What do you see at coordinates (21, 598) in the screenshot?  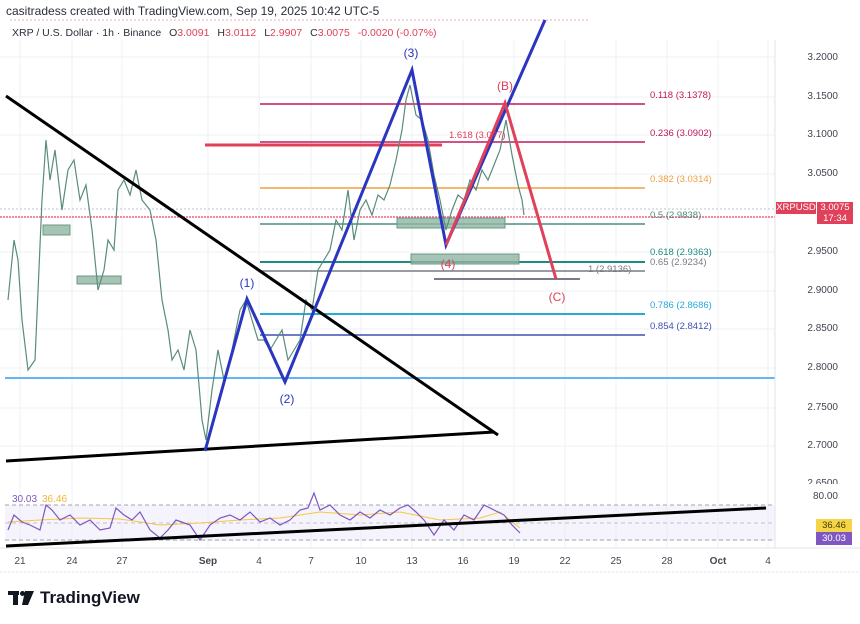 I see `tradingview-logo-icon` at bounding box center [21, 598].